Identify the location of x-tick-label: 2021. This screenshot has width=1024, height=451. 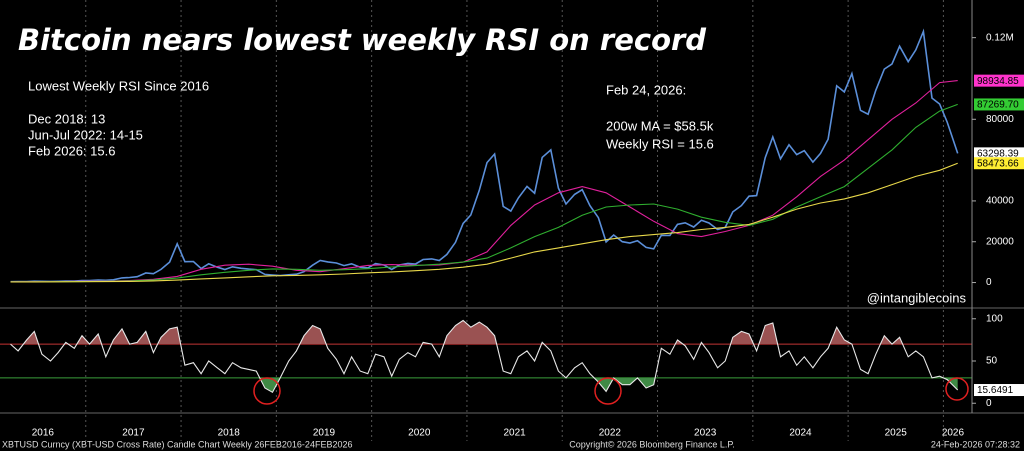
(514, 433).